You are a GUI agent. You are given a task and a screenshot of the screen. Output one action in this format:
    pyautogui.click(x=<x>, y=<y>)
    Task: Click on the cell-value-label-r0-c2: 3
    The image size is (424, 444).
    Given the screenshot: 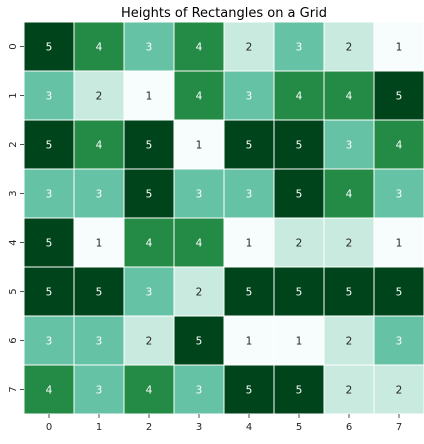 What is the action you would take?
    pyautogui.click(x=149, y=48)
    